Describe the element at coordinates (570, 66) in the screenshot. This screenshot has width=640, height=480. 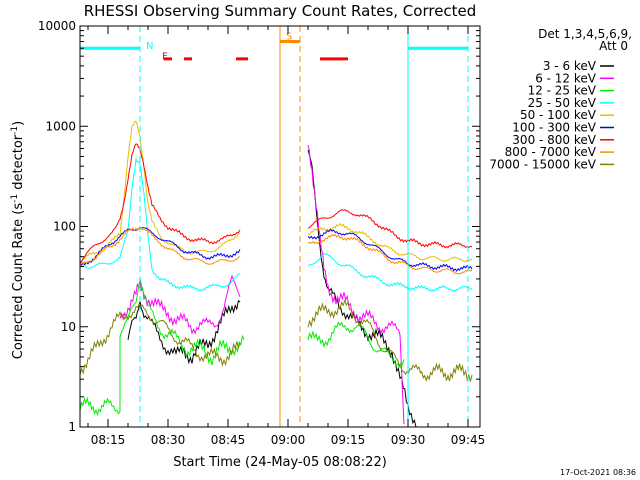
I see `legend-entry-label: 3 - 6 keV` at that location.